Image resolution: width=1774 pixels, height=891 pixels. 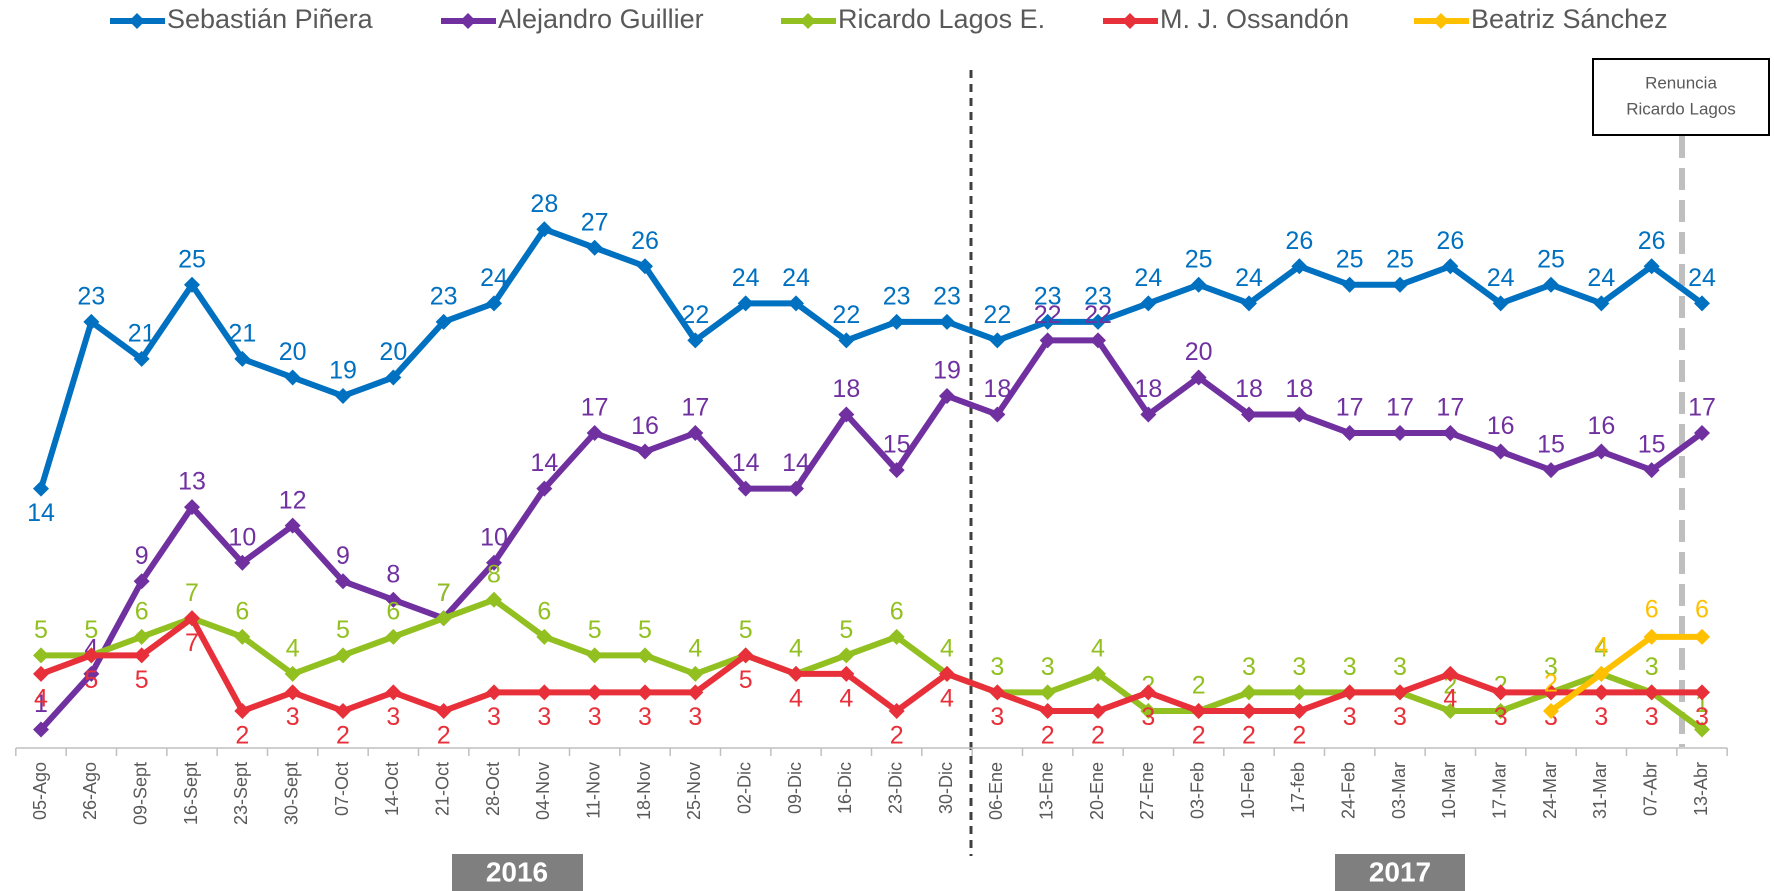 What do you see at coordinates (343, 371) in the screenshot?
I see `data-label: 19` at bounding box center [343, 371].